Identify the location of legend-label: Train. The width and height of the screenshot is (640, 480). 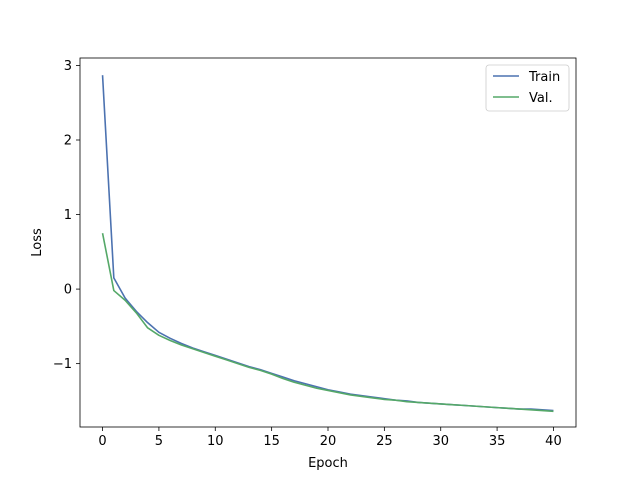
(544, 77).